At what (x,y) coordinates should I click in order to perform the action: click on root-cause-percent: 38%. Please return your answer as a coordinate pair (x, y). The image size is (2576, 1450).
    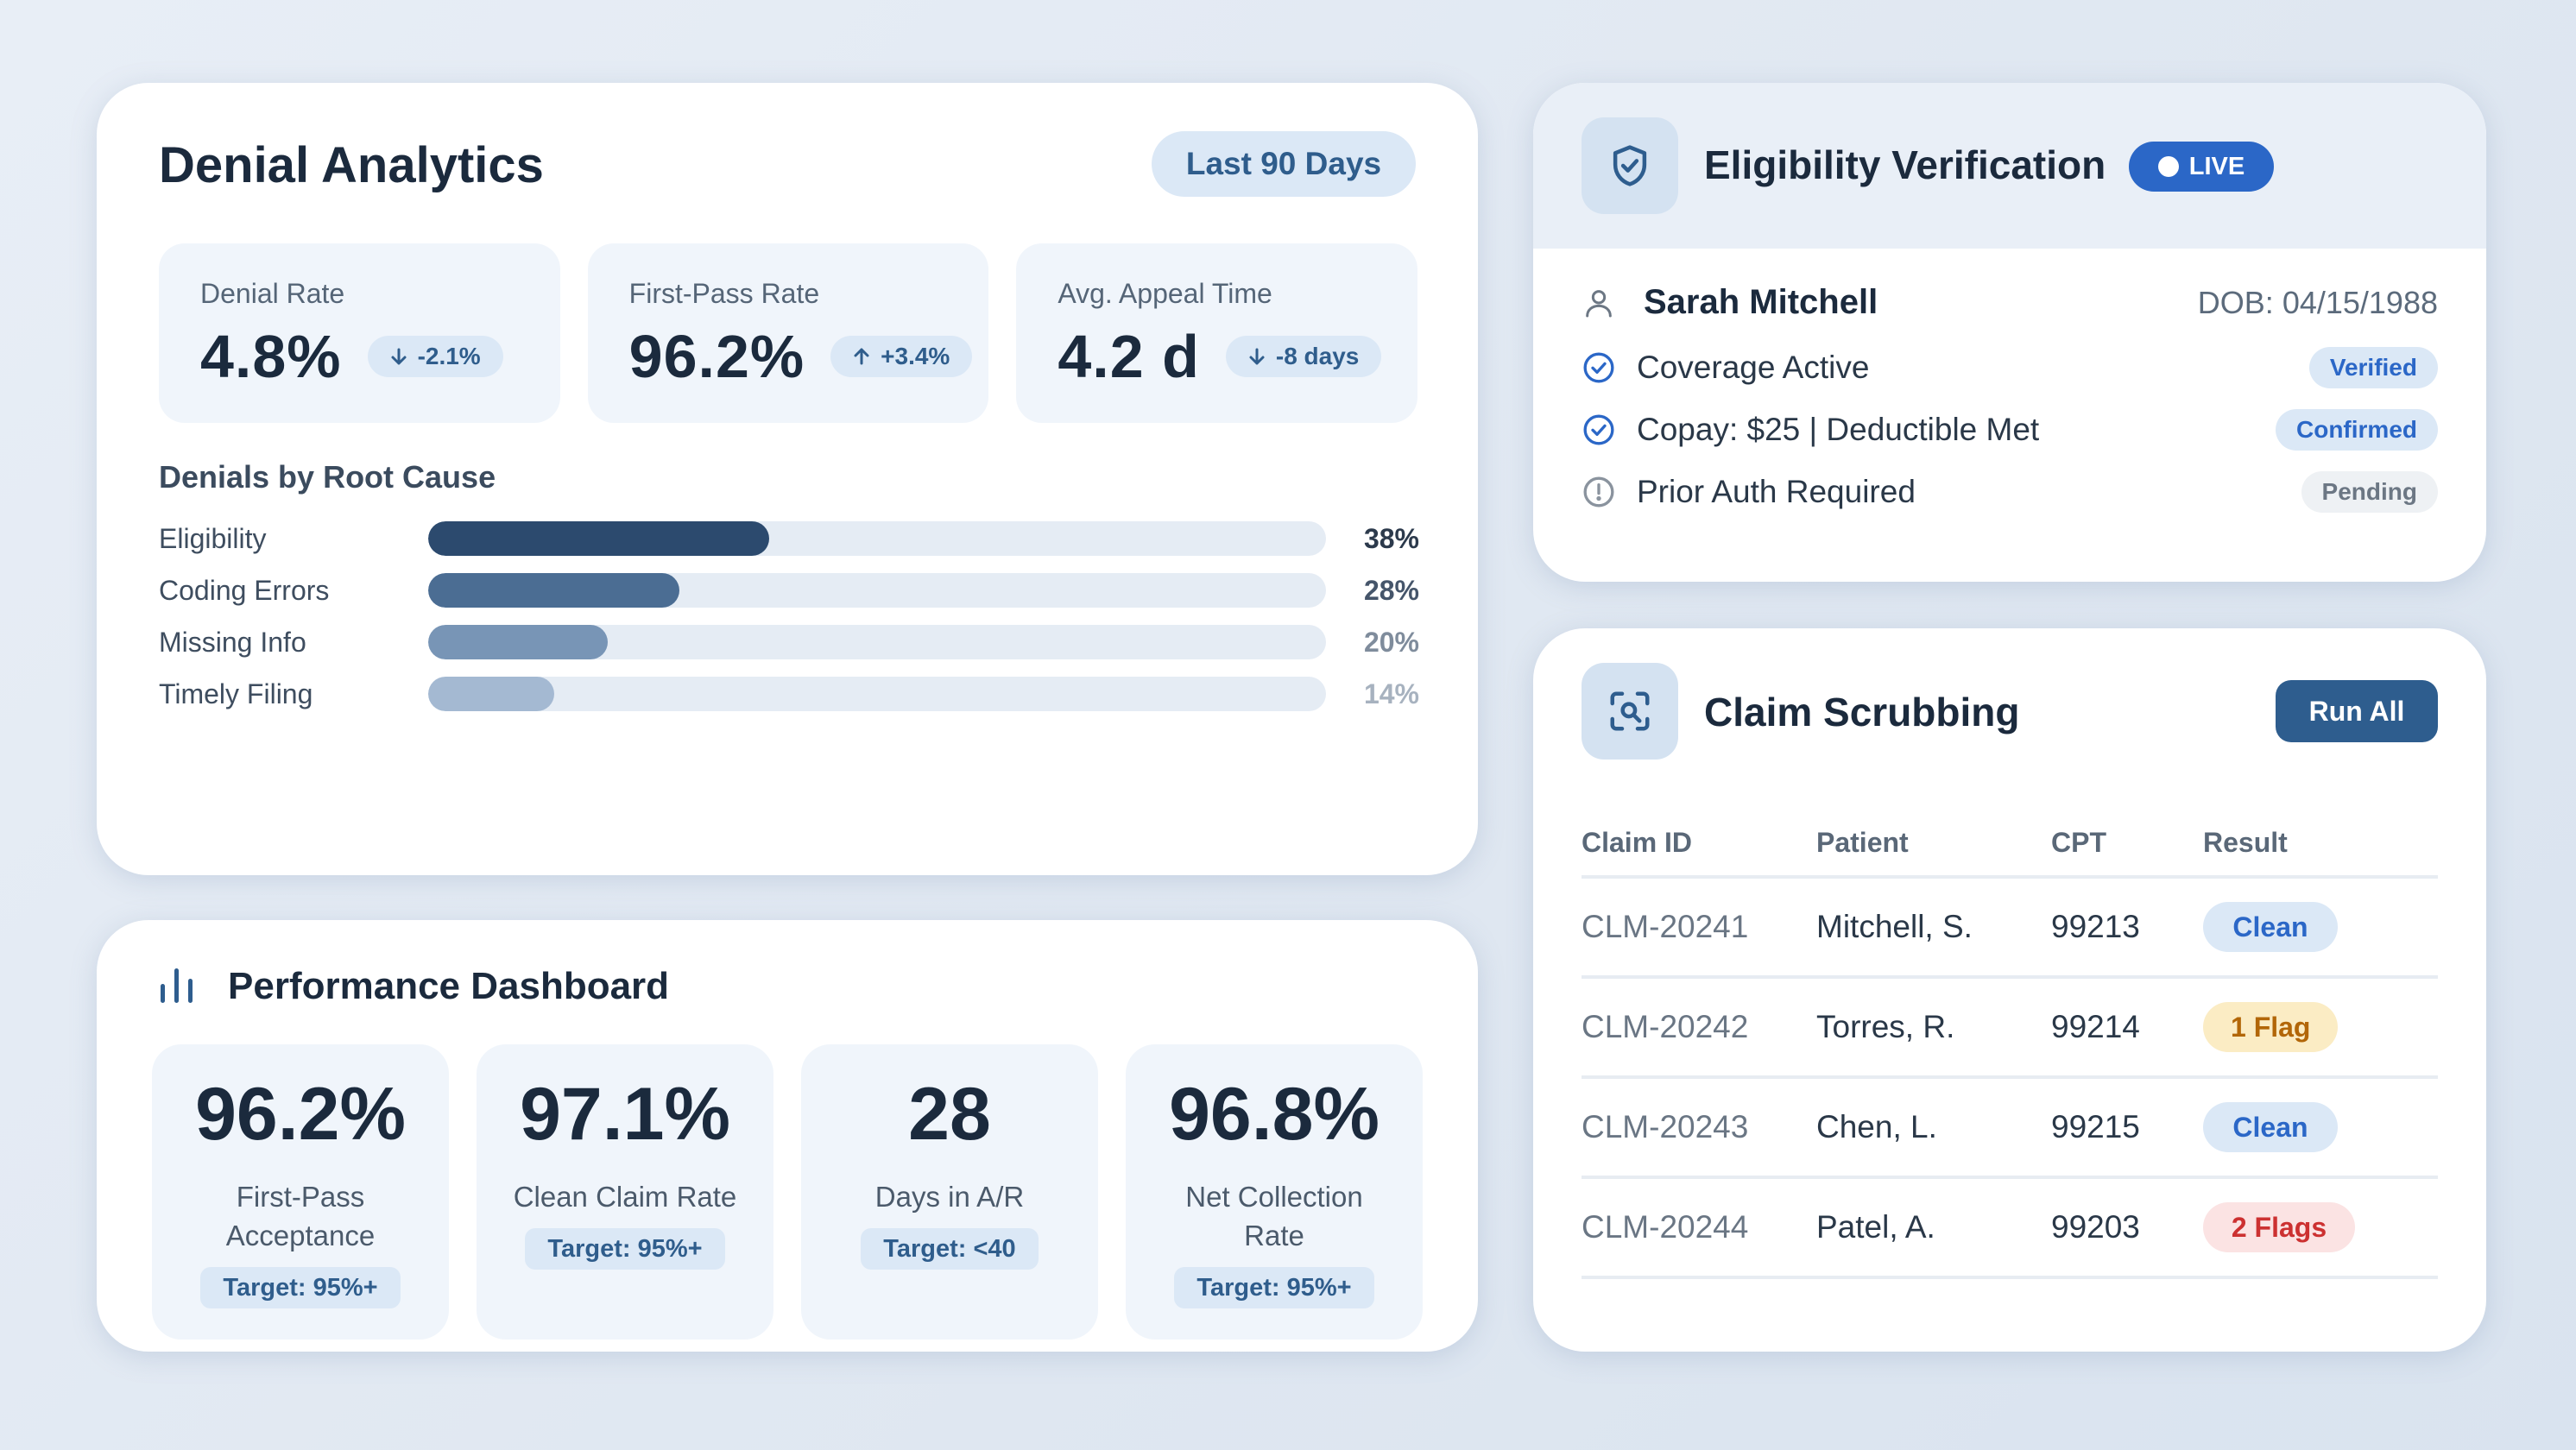
    Looking at the image, I should click on (1391, 538).